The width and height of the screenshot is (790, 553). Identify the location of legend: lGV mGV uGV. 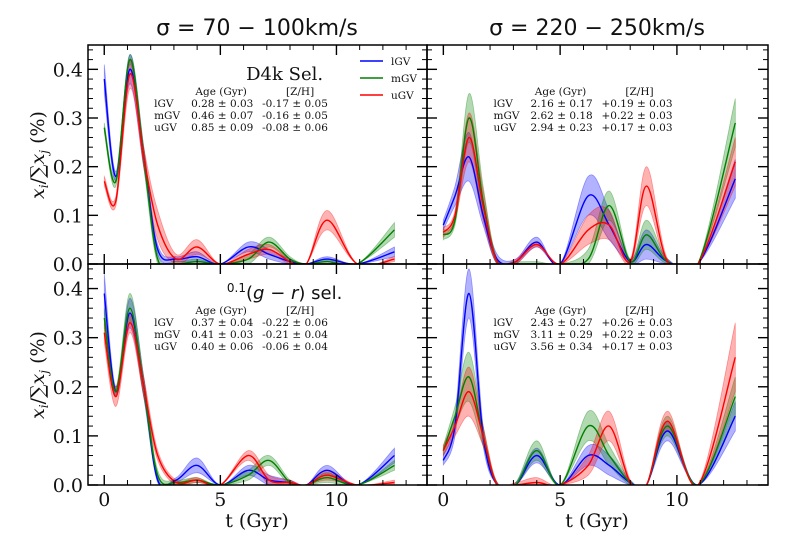
(388, 79).